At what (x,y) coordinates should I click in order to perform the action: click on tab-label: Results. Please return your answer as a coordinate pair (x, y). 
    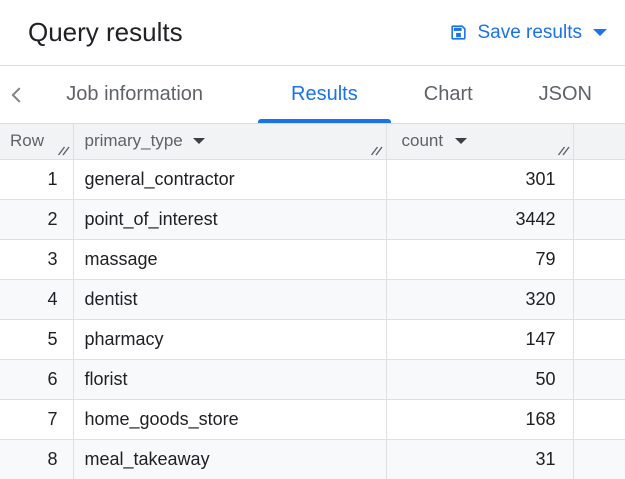
    Looking at the image, I should click on (324, 94).